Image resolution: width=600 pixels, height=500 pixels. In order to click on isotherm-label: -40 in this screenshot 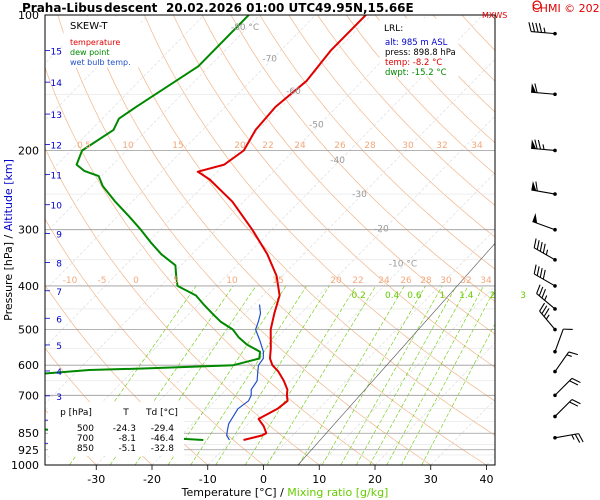, I will do `click(337, 161)`.